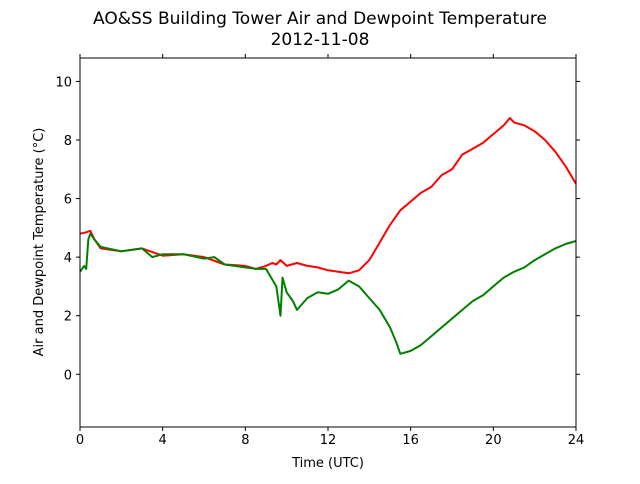 Image resolution: width=640 pixels, height=484 pixels. Describe the element at coordinates (493, 440) in the screenshot. I see `x-tick-label: 20` at that location.